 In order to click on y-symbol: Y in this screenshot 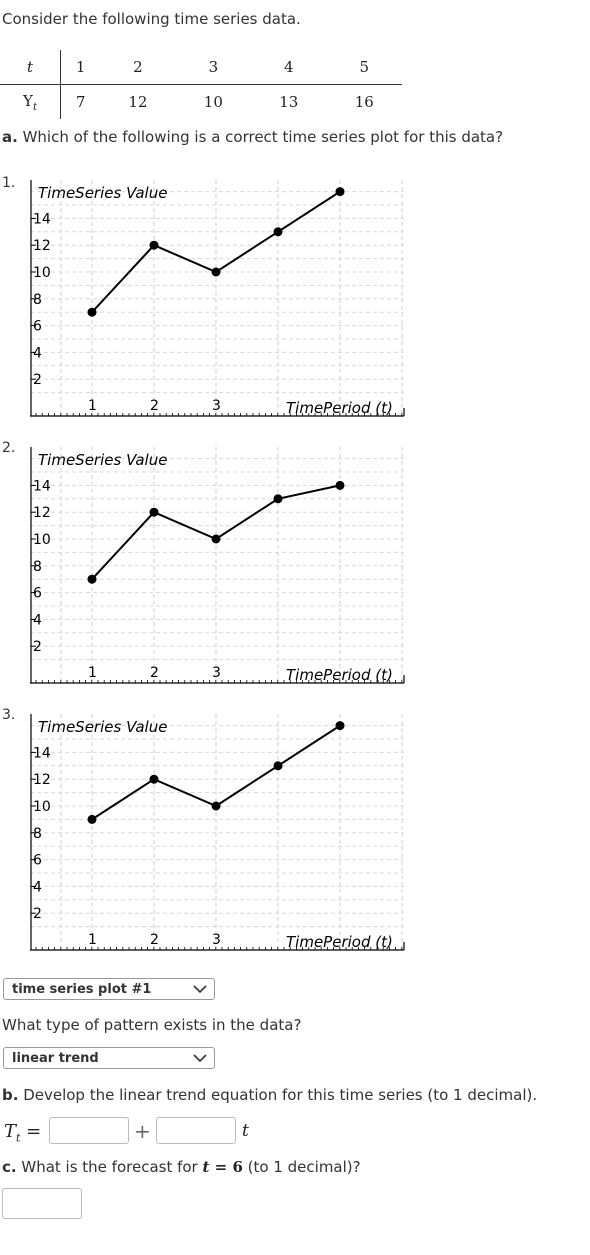, I will do `click(28, 100)`.